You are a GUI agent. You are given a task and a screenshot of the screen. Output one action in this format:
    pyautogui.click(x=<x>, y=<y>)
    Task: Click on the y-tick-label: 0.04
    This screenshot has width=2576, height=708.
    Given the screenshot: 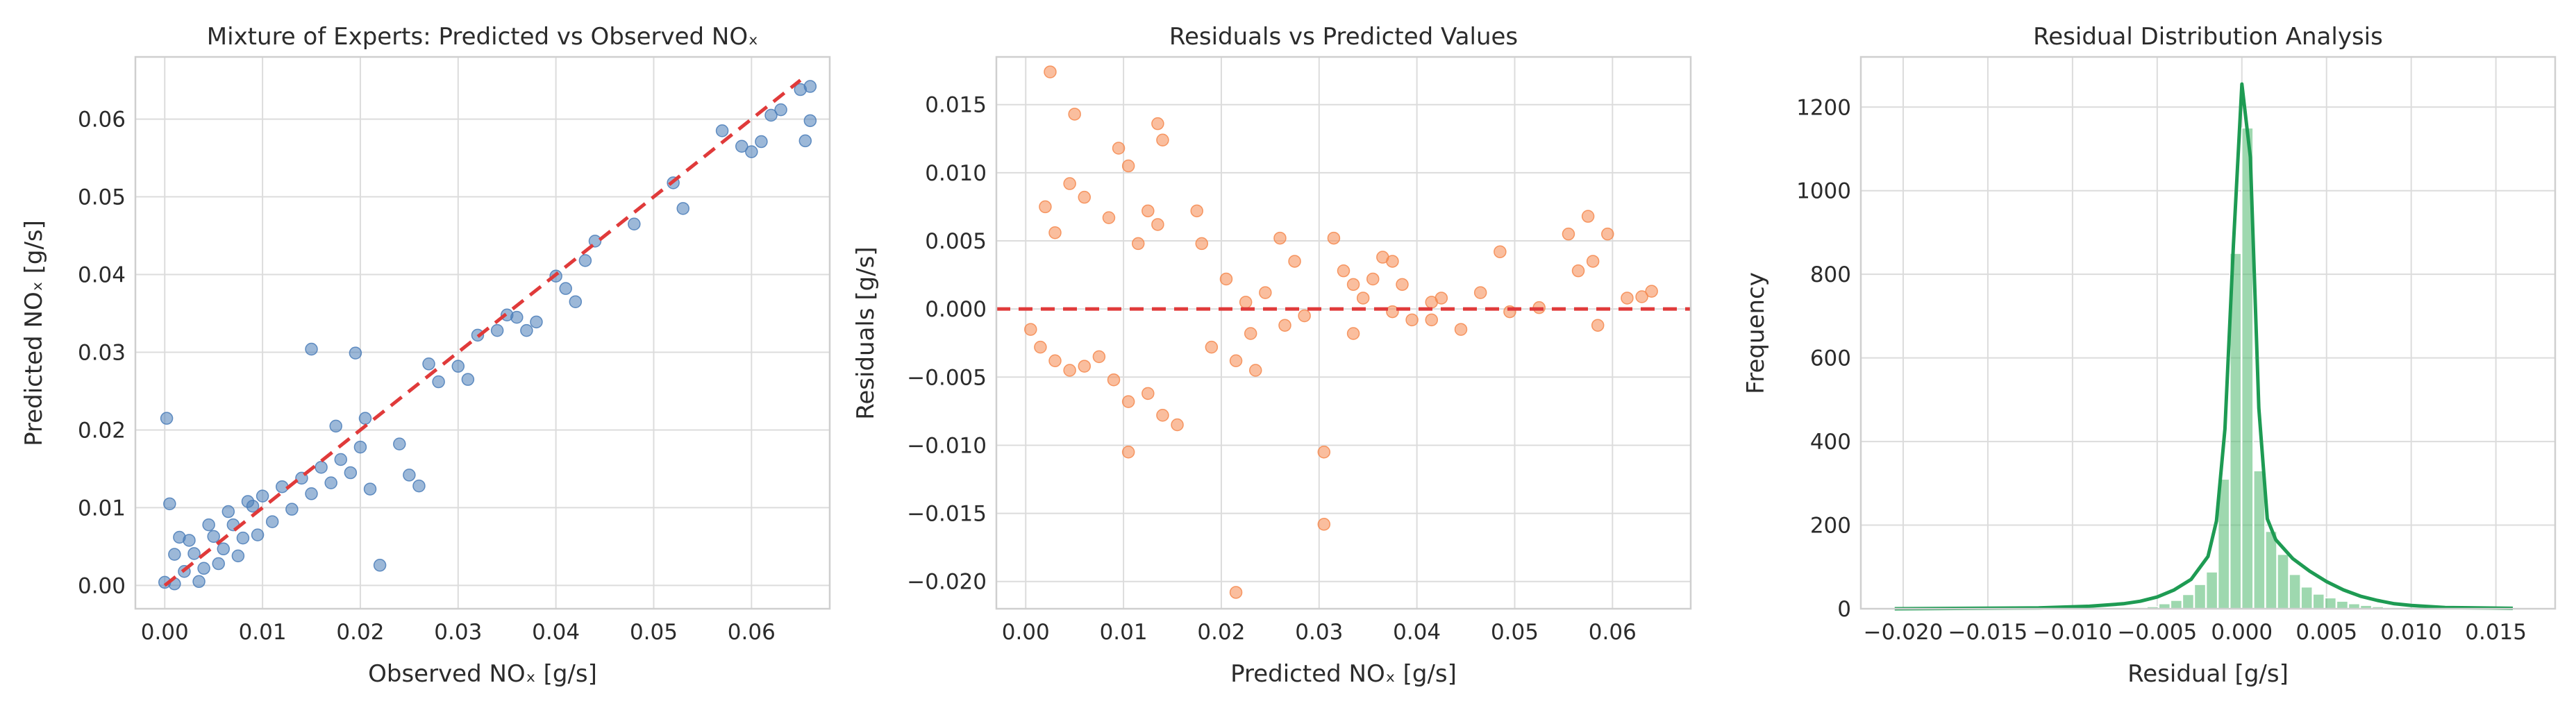 What is the action you would take?
    pyautogui.click(x=102, y=275)
    